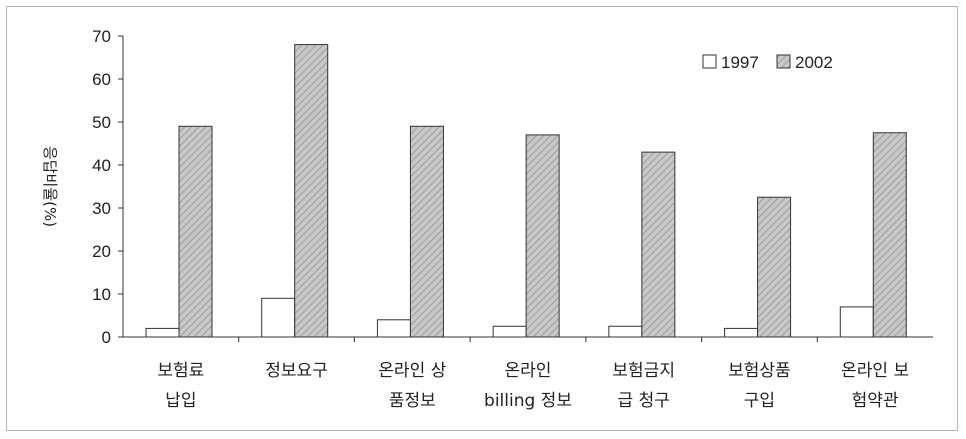  Describe the element at coordinates (101, 122) in the screenshot. I see `y-tick-label: 50` at that location.